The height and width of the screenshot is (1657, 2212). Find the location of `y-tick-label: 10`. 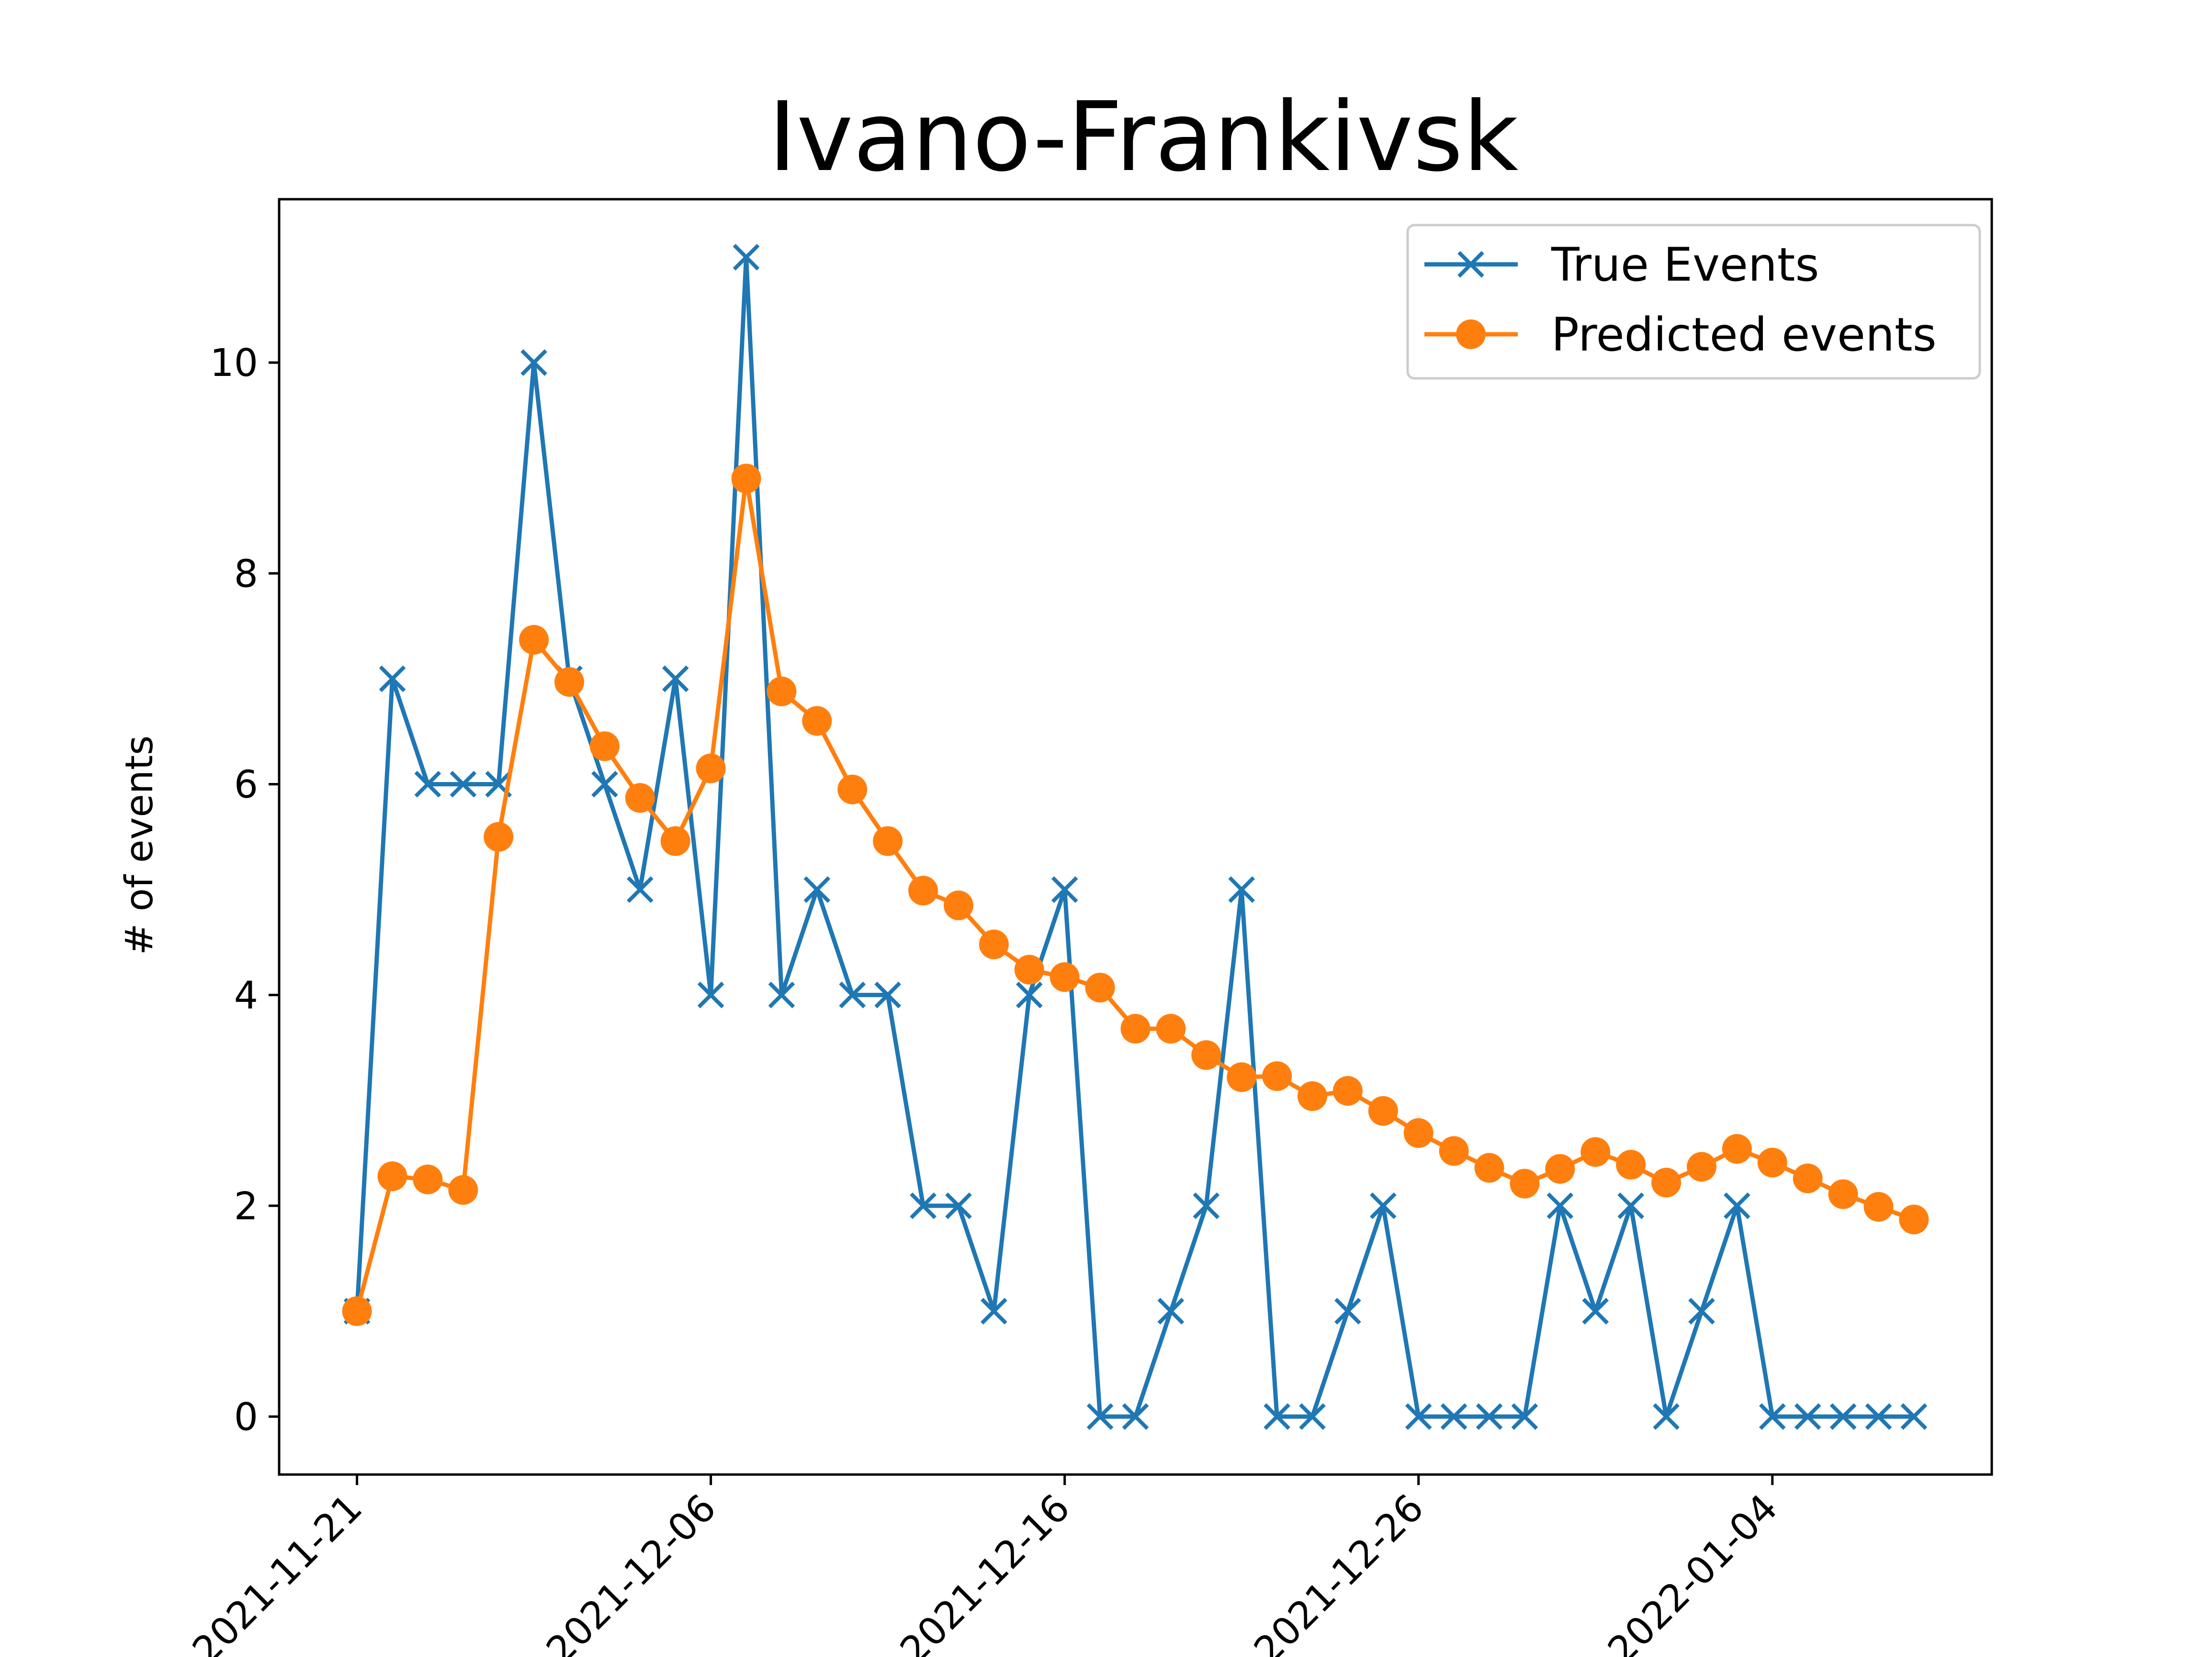

y-tick-label: 10 is located at coordinates (234, 363).